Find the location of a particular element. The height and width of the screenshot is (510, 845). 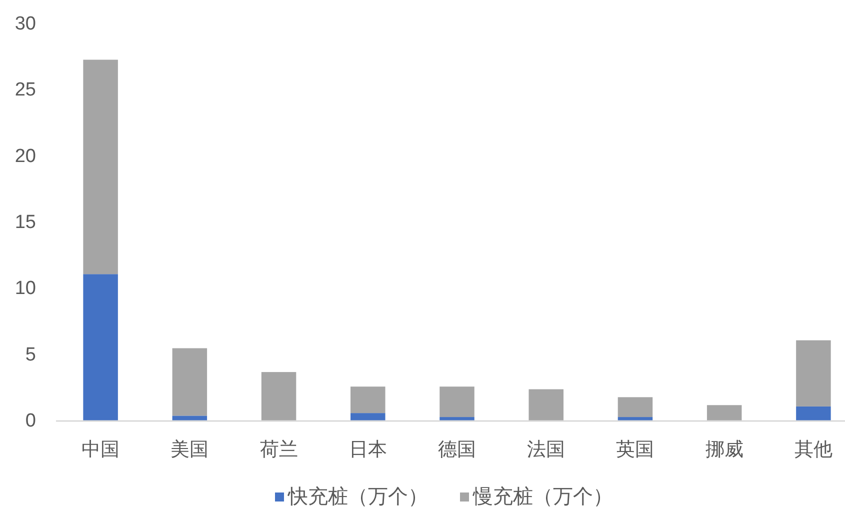

y-tick-label: 0 is located at coordinates (30, 421).